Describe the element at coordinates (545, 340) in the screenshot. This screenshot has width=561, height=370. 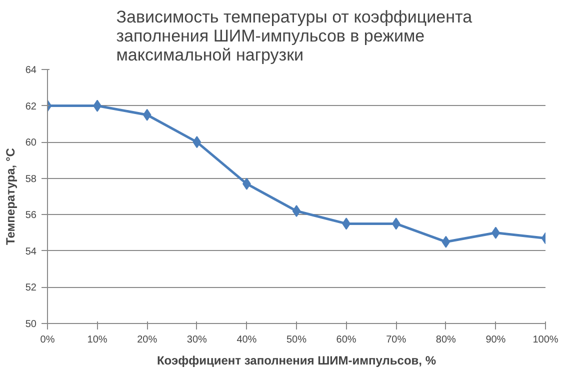
I see `x-tick-label: 100%` at that location.